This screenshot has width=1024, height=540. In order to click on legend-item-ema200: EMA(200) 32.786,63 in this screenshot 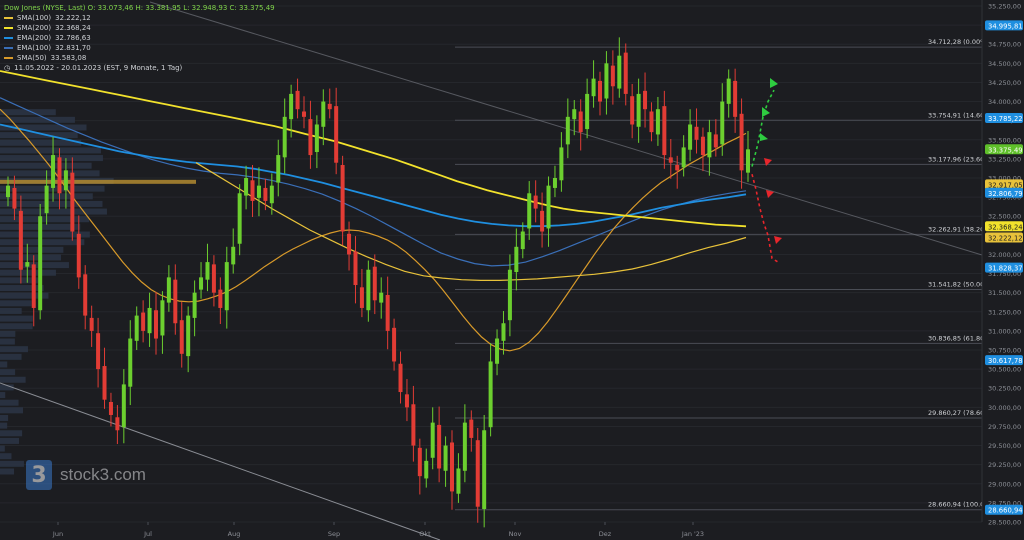, I will do `click(139, 38)`.